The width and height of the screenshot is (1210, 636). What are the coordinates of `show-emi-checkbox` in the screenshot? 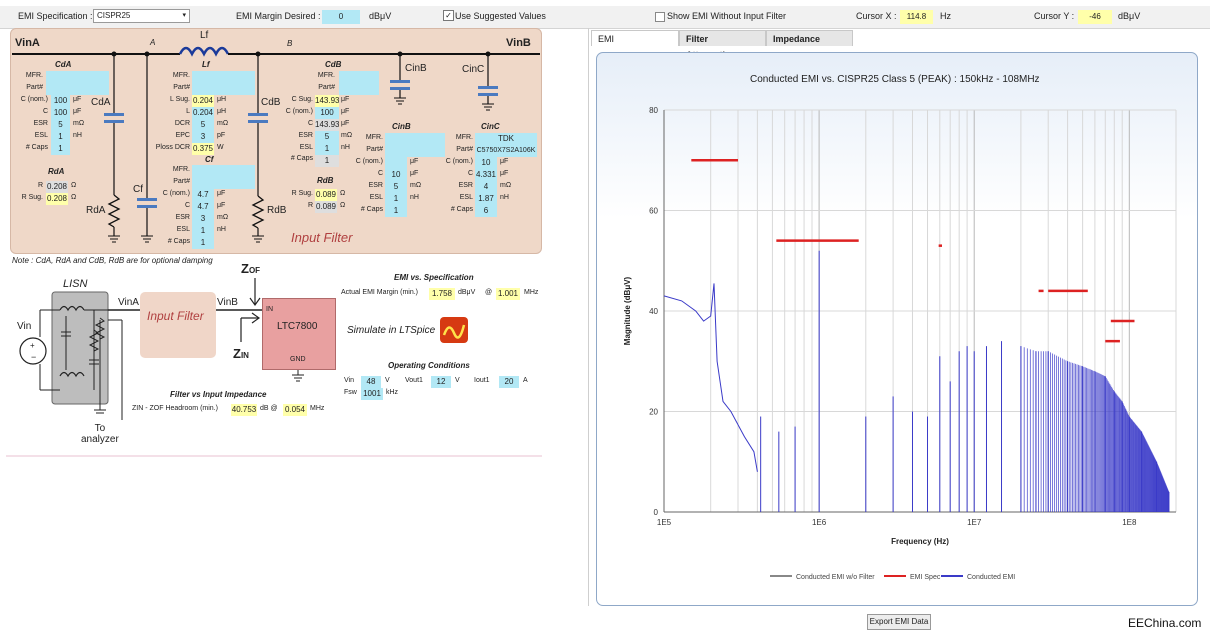 It's located at (660, 17).